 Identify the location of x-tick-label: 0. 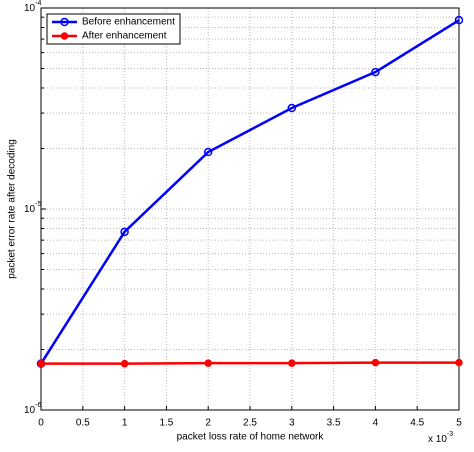
(41, 423).